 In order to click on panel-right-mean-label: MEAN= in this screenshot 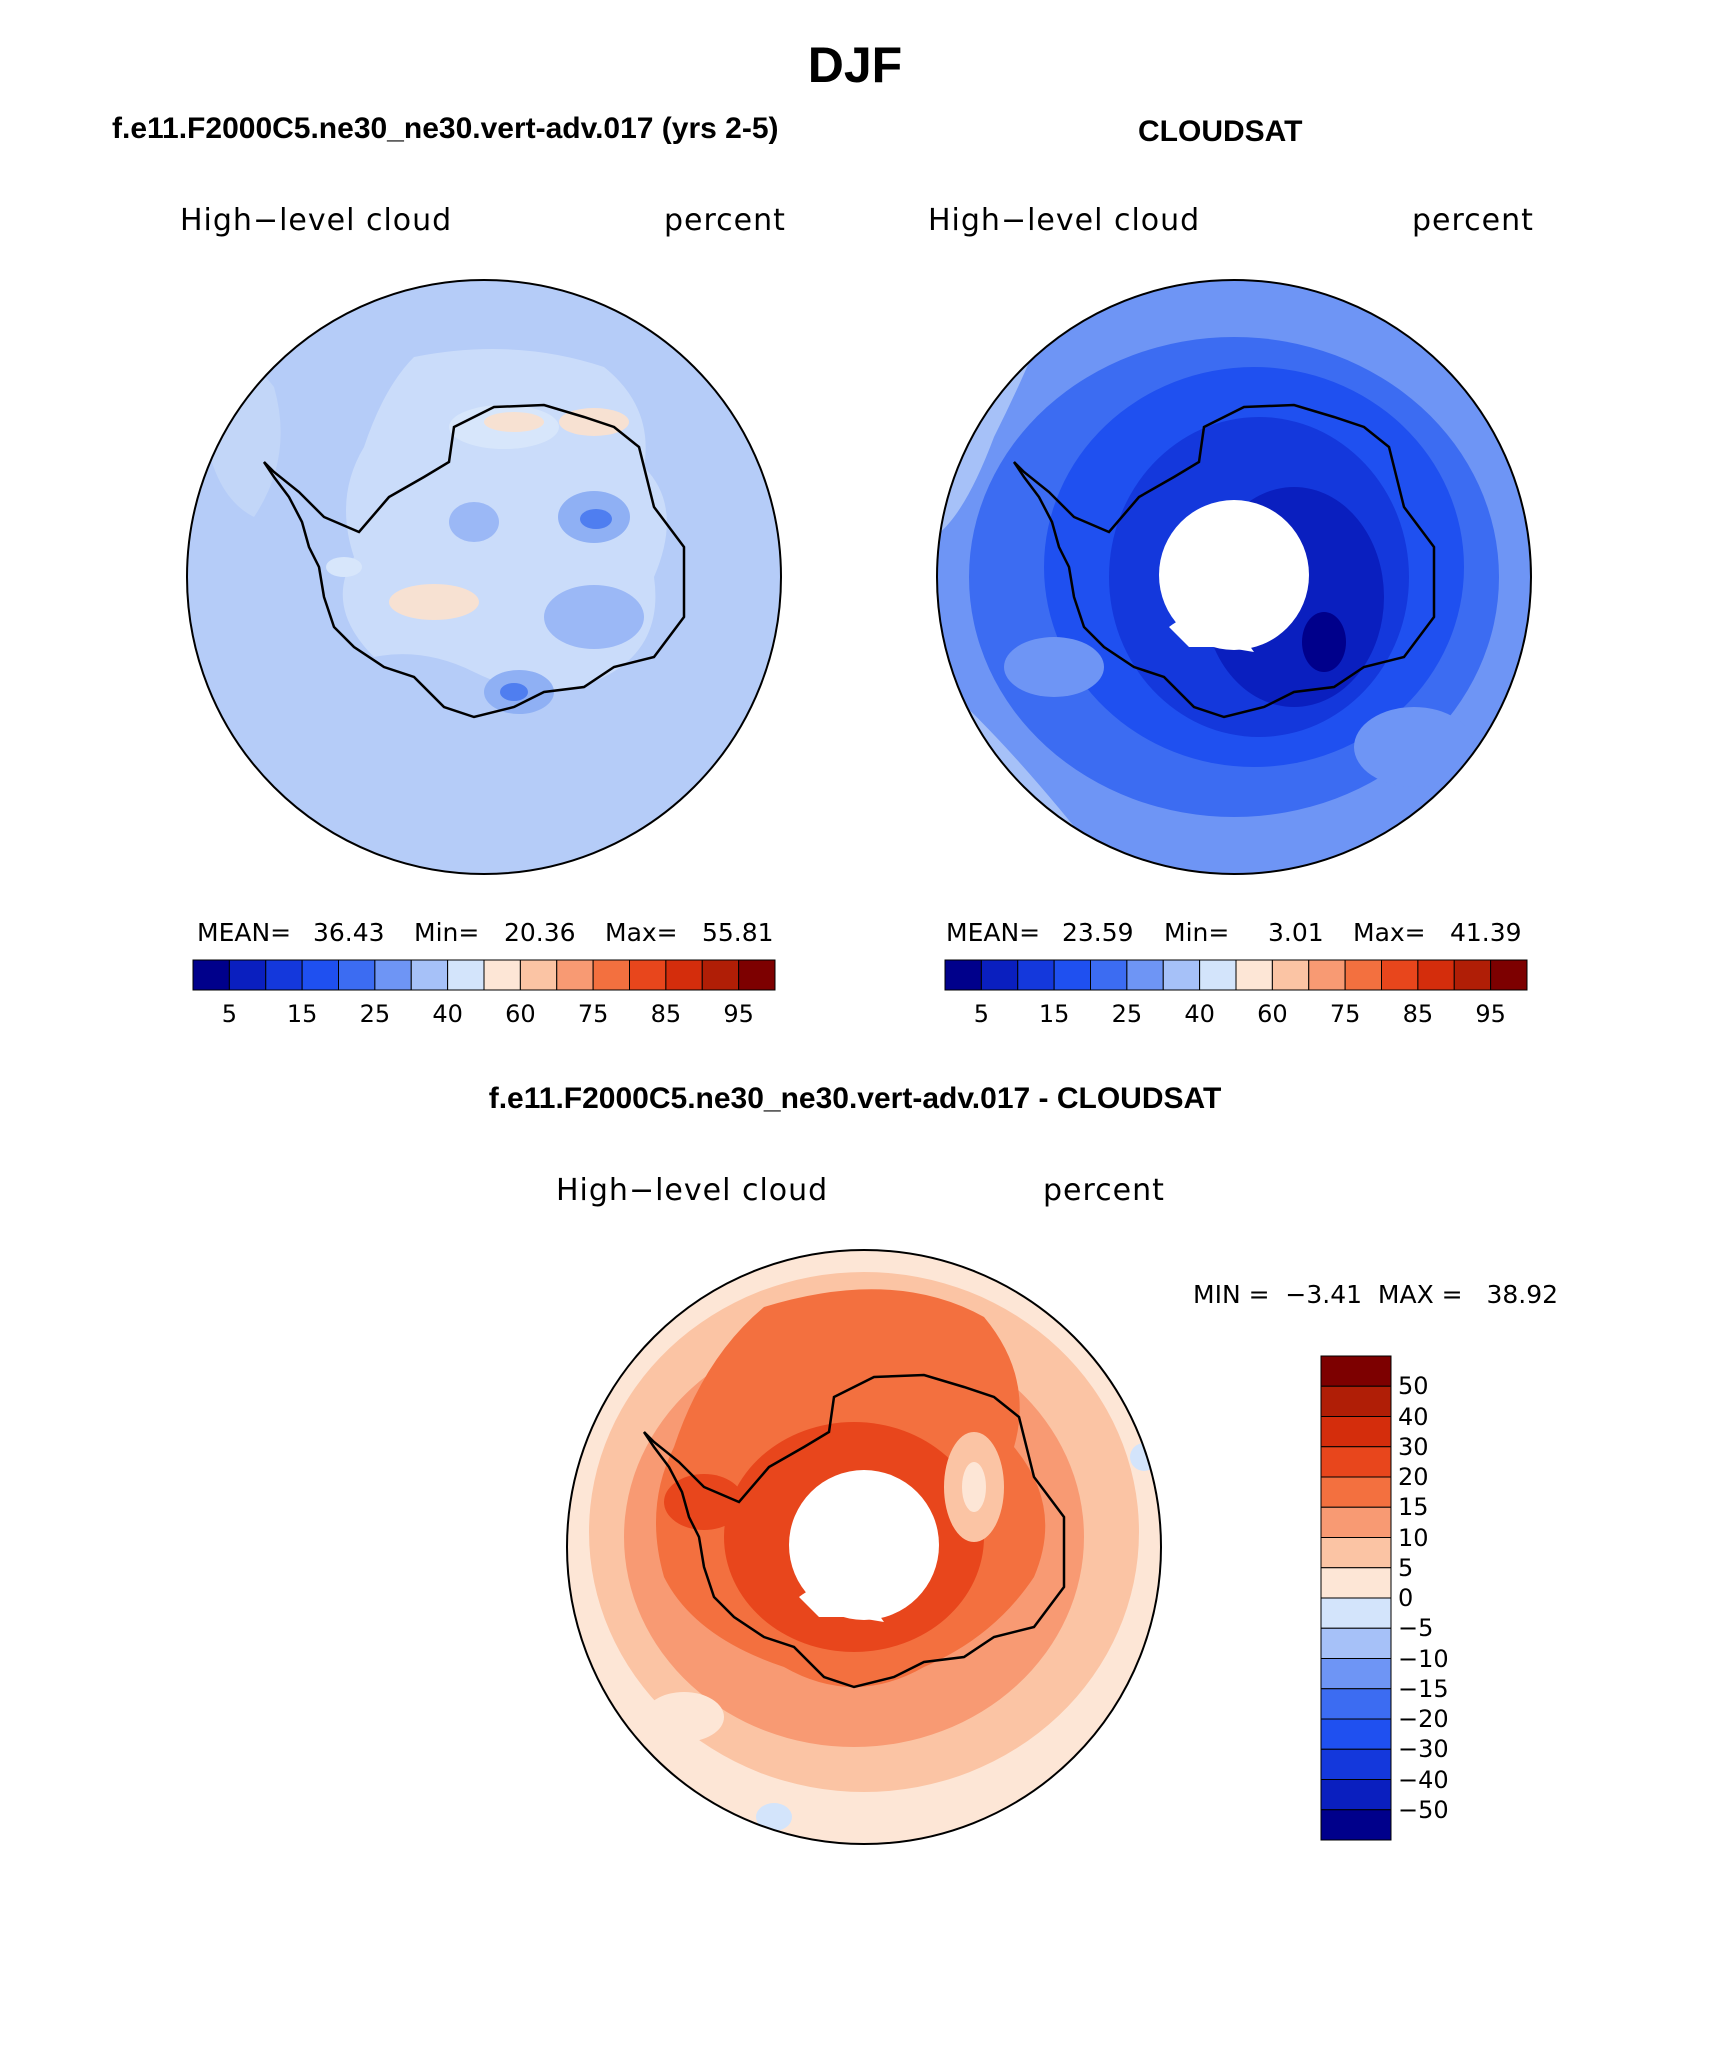, I will do `click(993, 932)`.